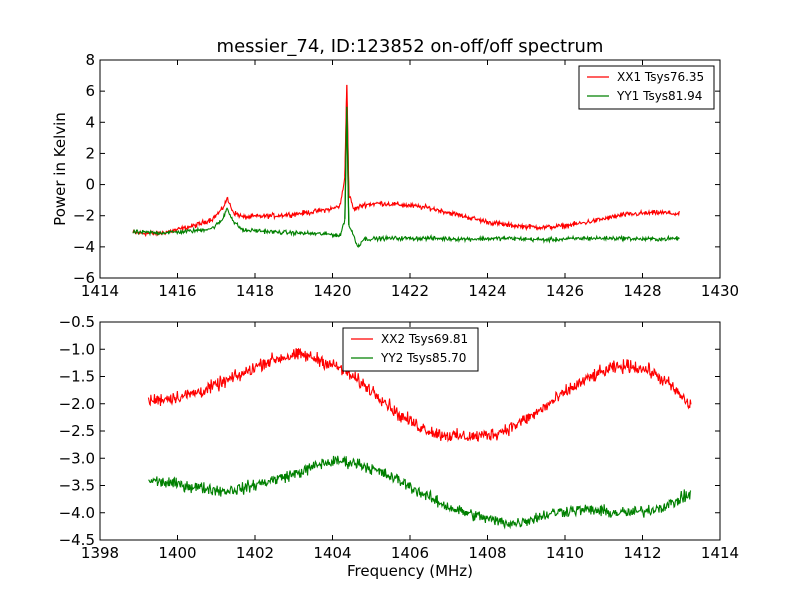  I want to click on x-tick-label: 1410, so click(565, 553).